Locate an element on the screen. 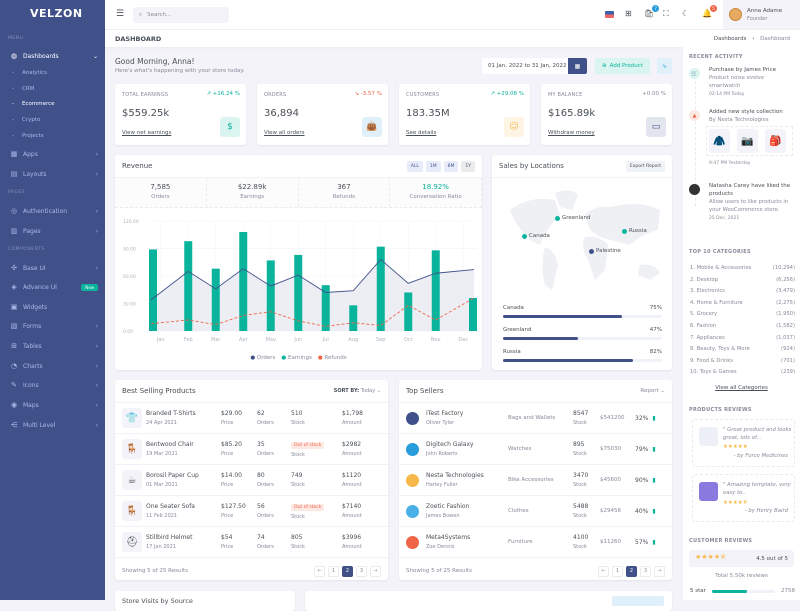 The height and width of the screenshot is (611, 800). sidebar-item-base-ui: ✣ Base UI › is located at coordinates (54, 268).